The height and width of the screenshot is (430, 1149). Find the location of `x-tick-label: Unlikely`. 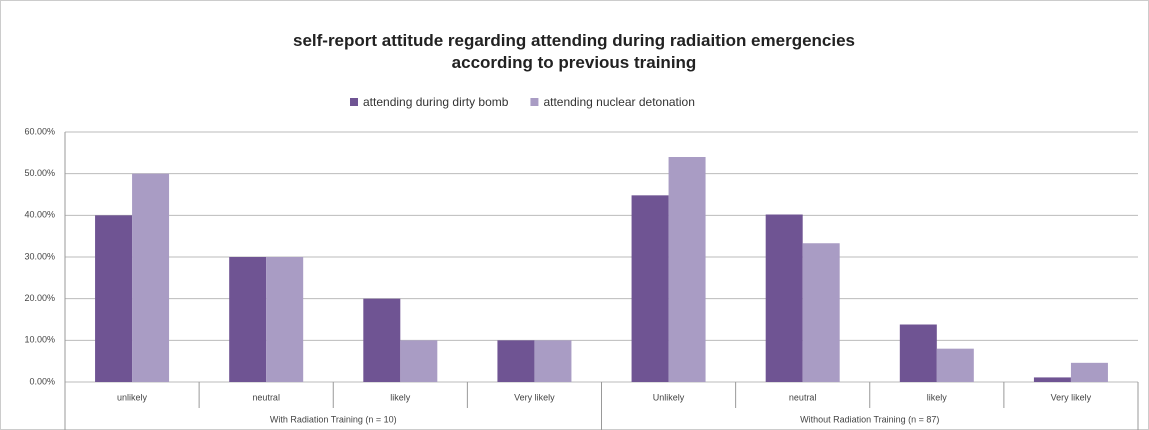

x-tick-label: Unlikely is located at coordinates (669, 397).